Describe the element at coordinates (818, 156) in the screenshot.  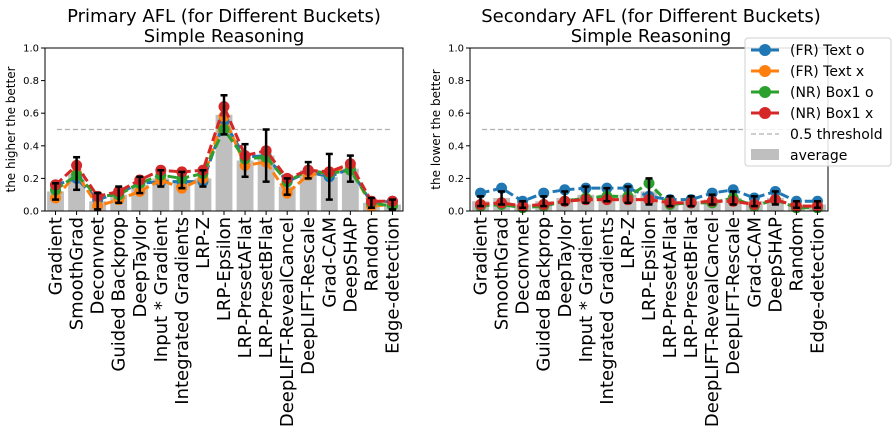
I see `legend-label: average` at that location.